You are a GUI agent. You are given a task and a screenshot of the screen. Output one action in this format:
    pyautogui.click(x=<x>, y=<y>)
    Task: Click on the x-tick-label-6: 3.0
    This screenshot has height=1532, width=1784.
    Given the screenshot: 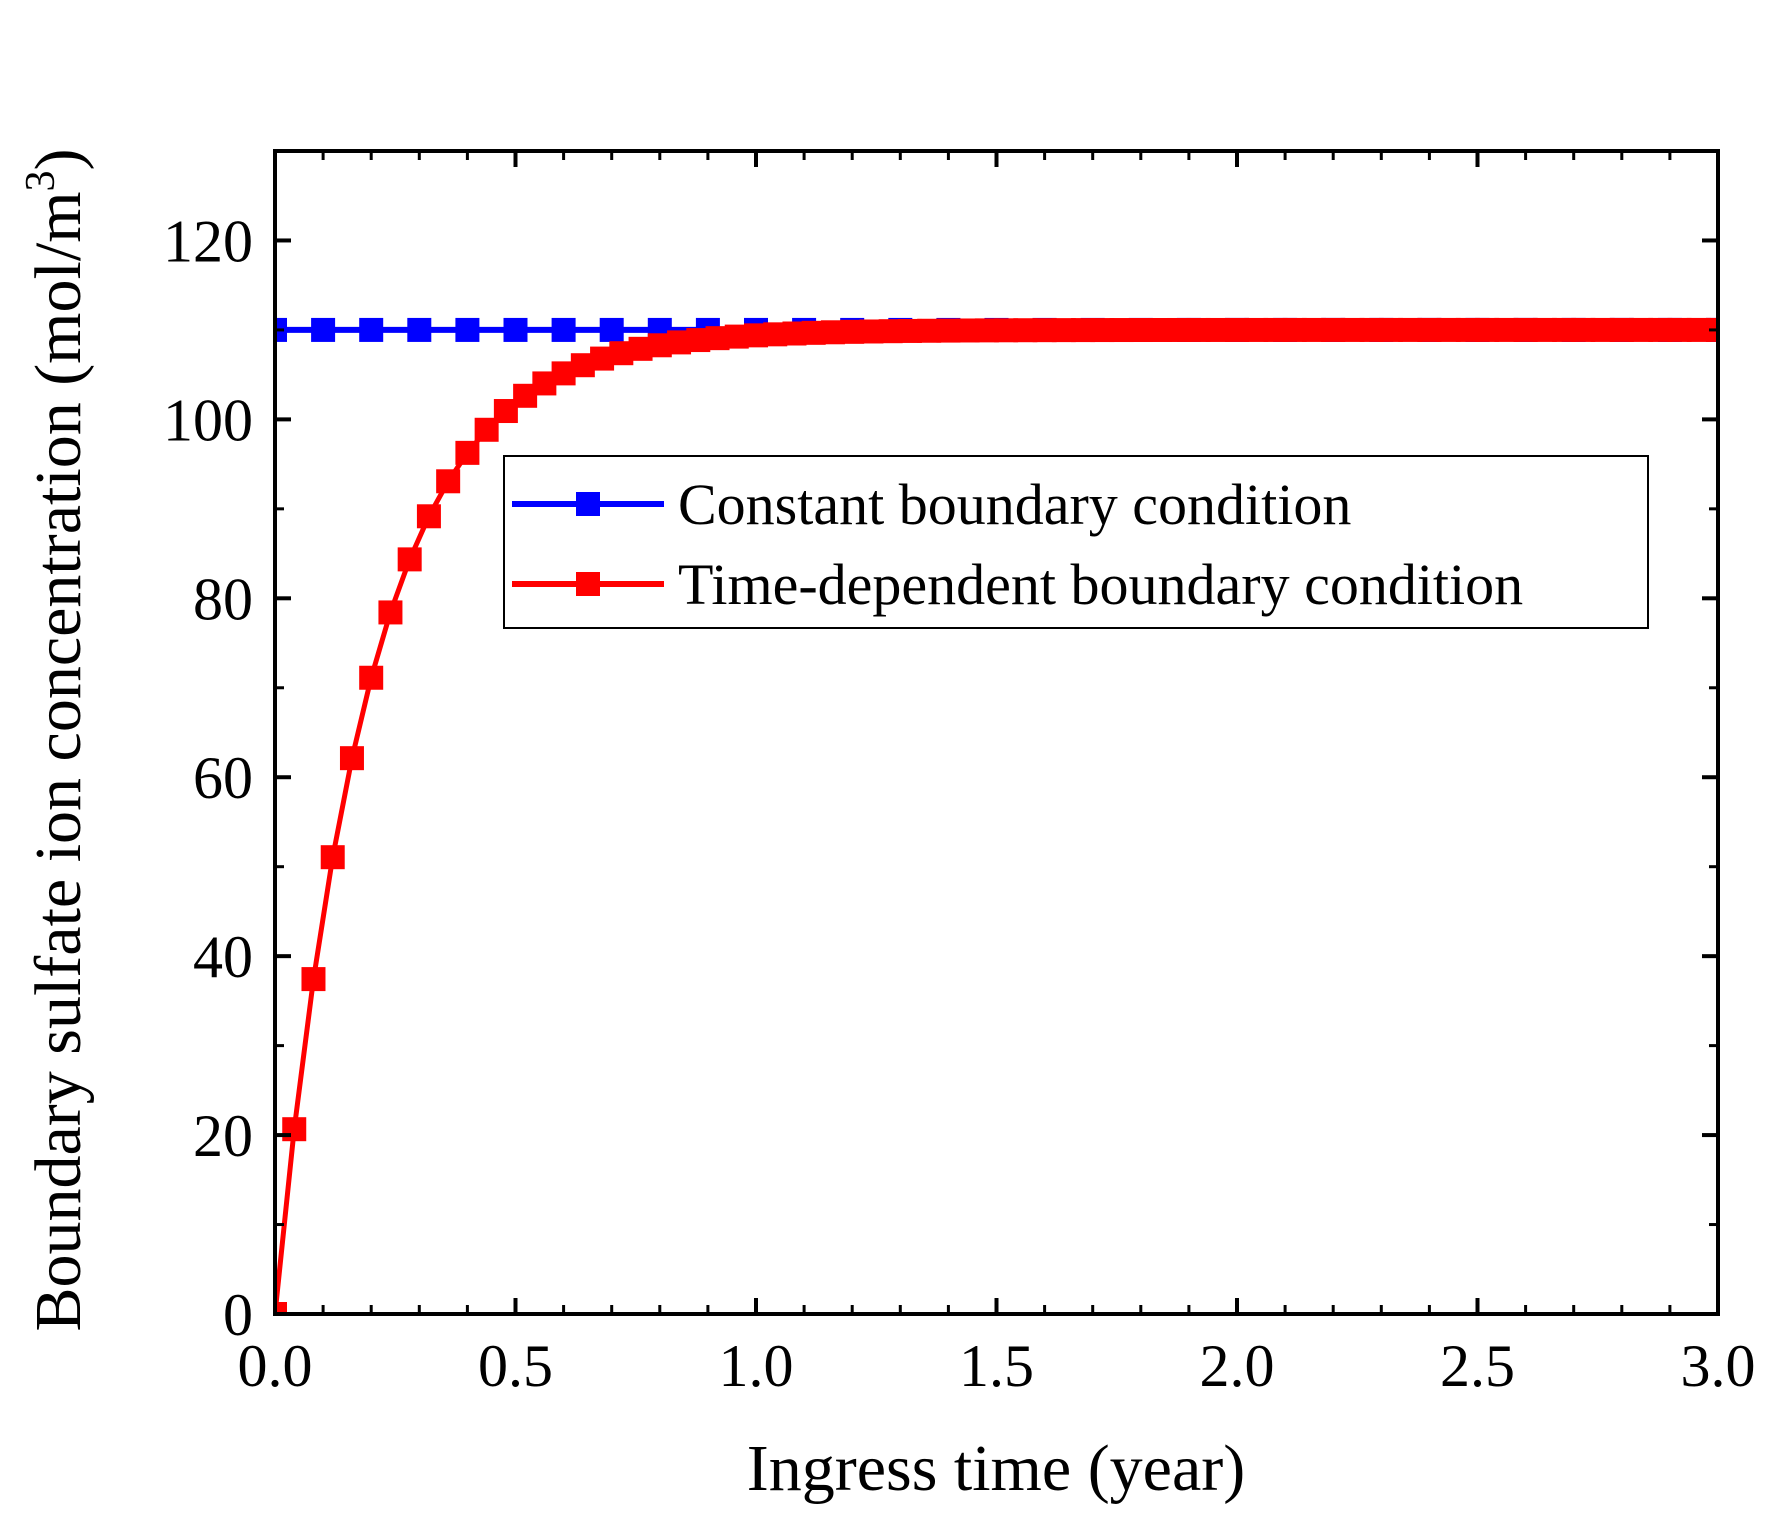 What is the action you would take?
    pyautogui.click(x=1718, y=1366)
    